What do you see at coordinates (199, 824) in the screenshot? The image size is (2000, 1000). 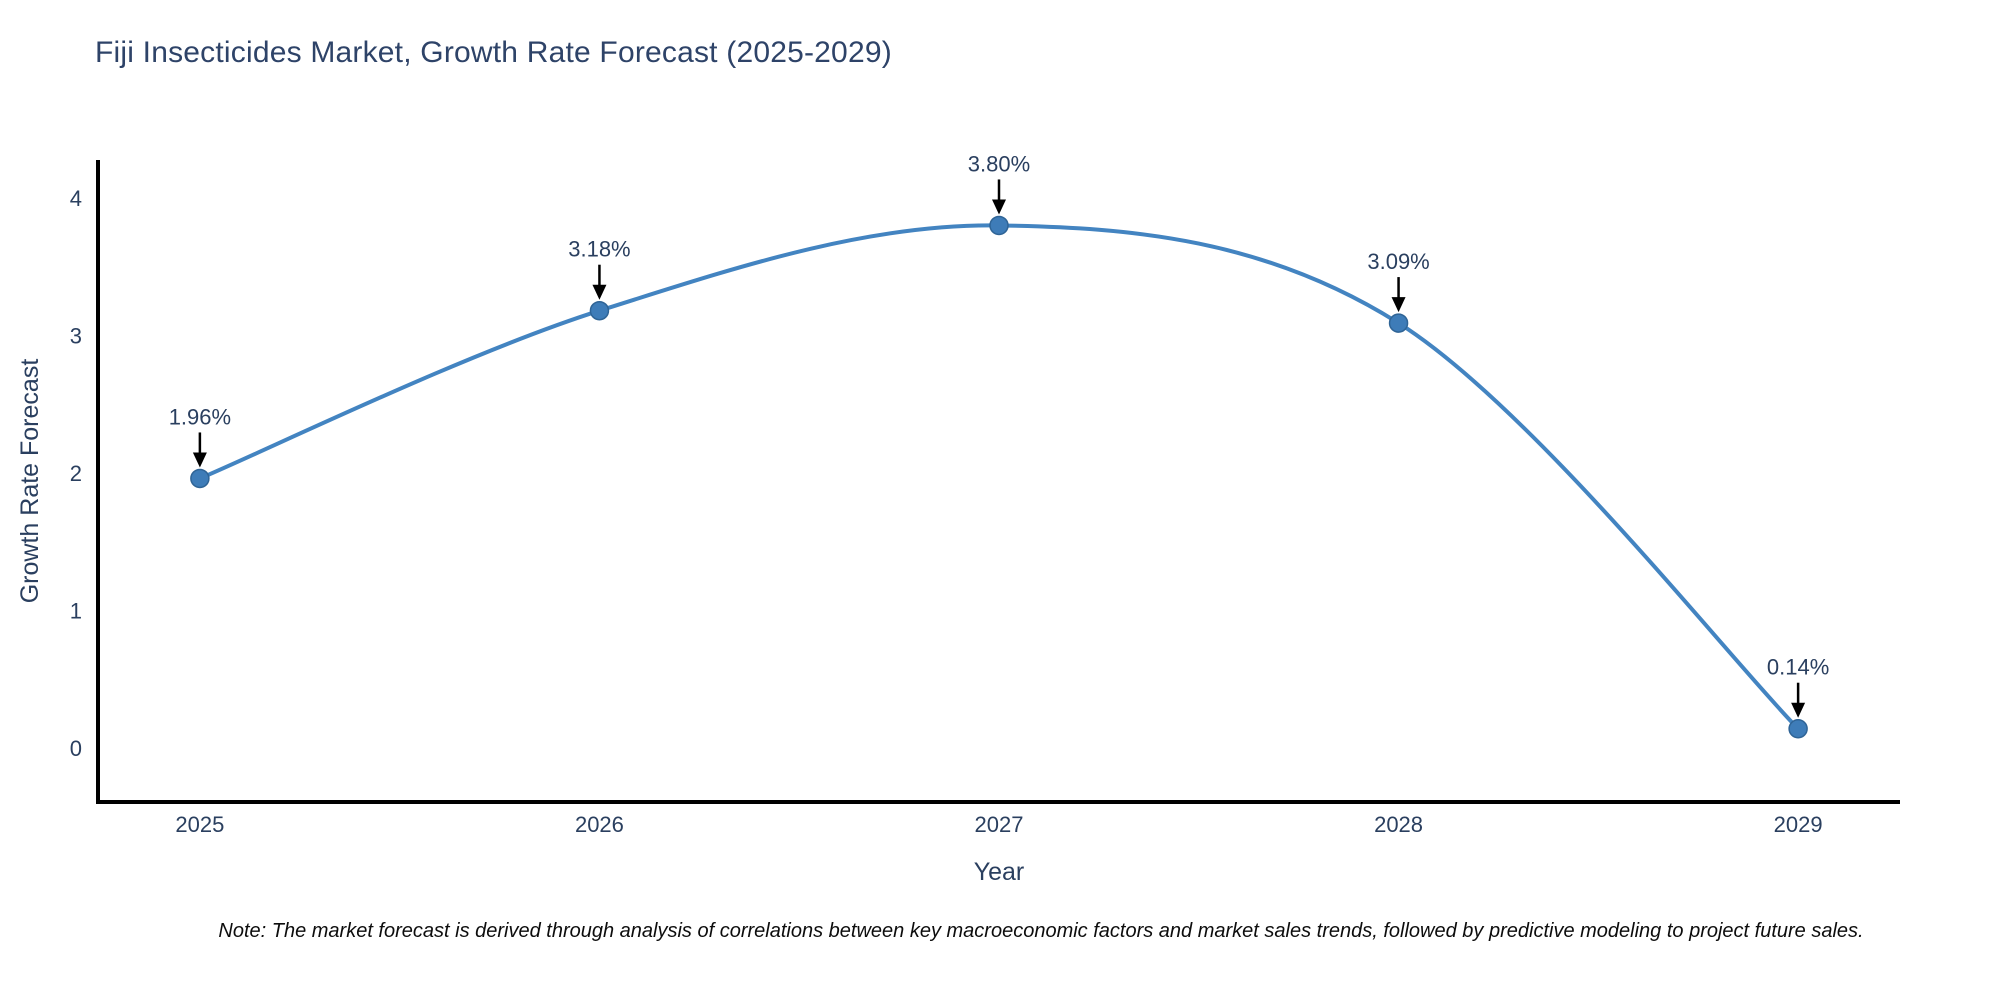 I see `x-tick-label: 2025` at bounding box center [199, 824].